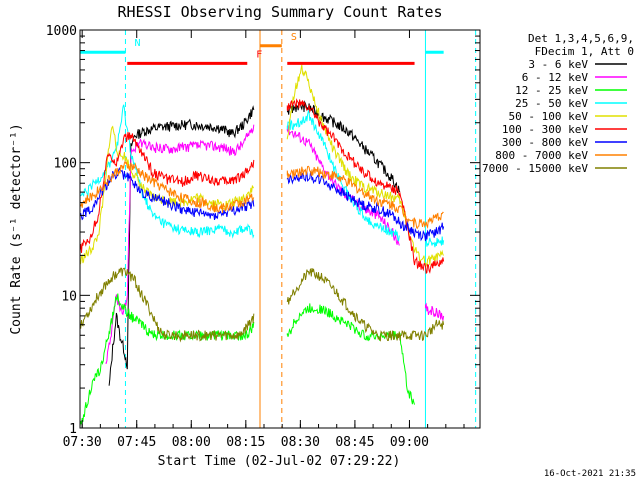 This screenshot has width=640, height=480. I want to click on legend-label-6: 300 - 800 keV, so click(545, 142).